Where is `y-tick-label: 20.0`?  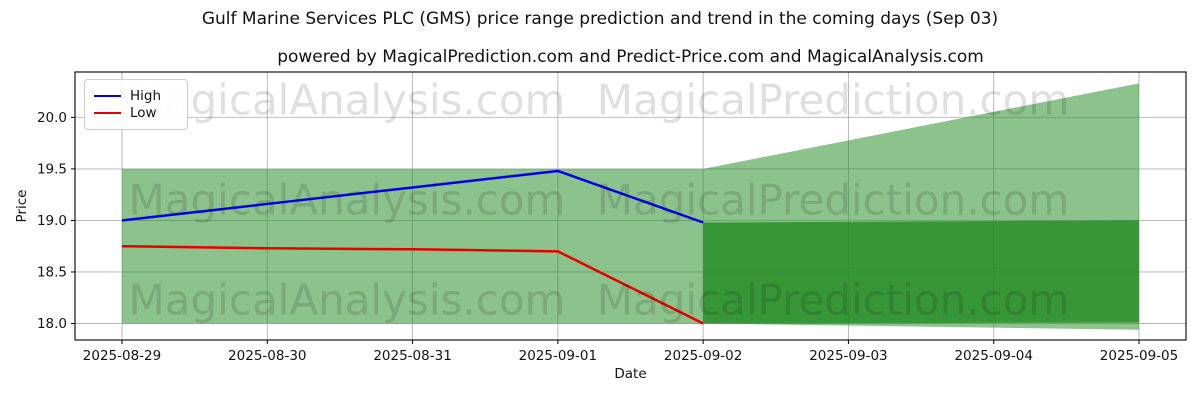 y-tick-label: 20.0 is located at coordinates (52, 118).